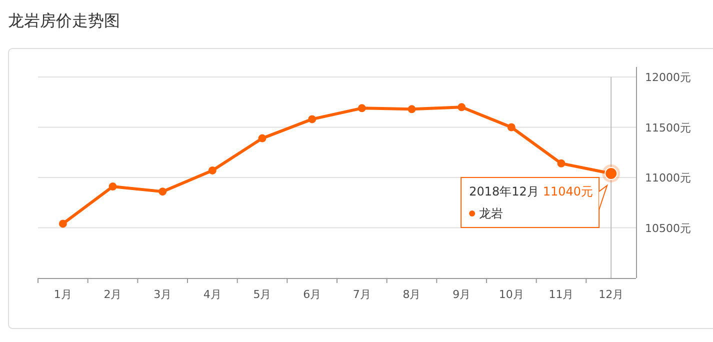 The width and height of the screenshot is (713, 342). I want to click on xtick-label: 1月, so click(63, 294).